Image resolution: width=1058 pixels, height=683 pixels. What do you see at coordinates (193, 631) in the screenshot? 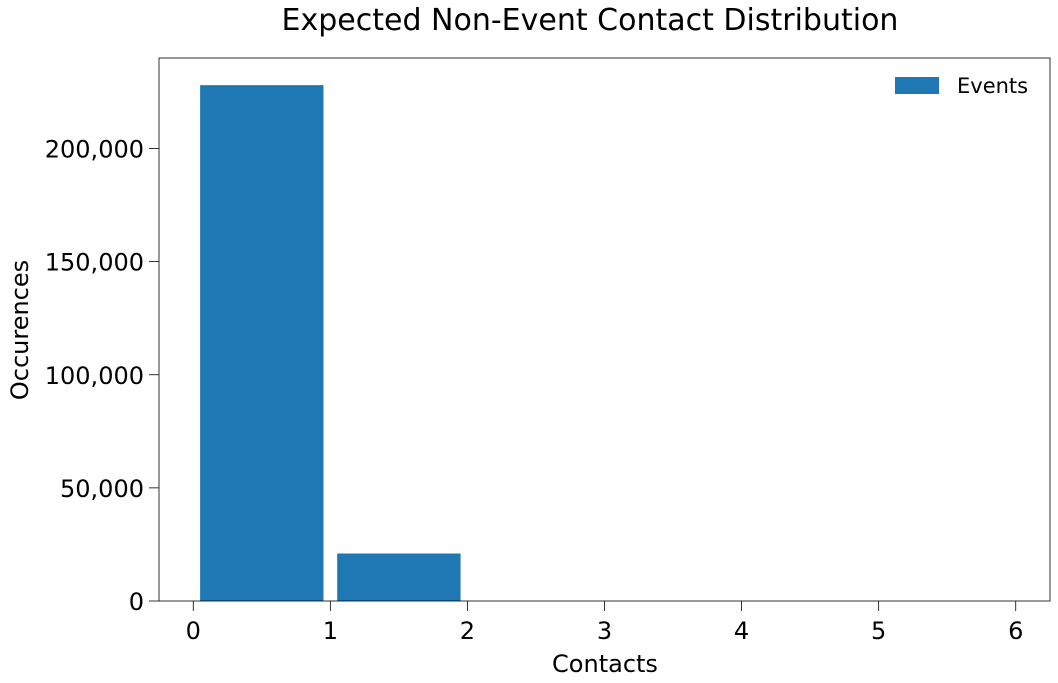
I see `x-tick-label-0: 0` at bounding box center [193, 631].